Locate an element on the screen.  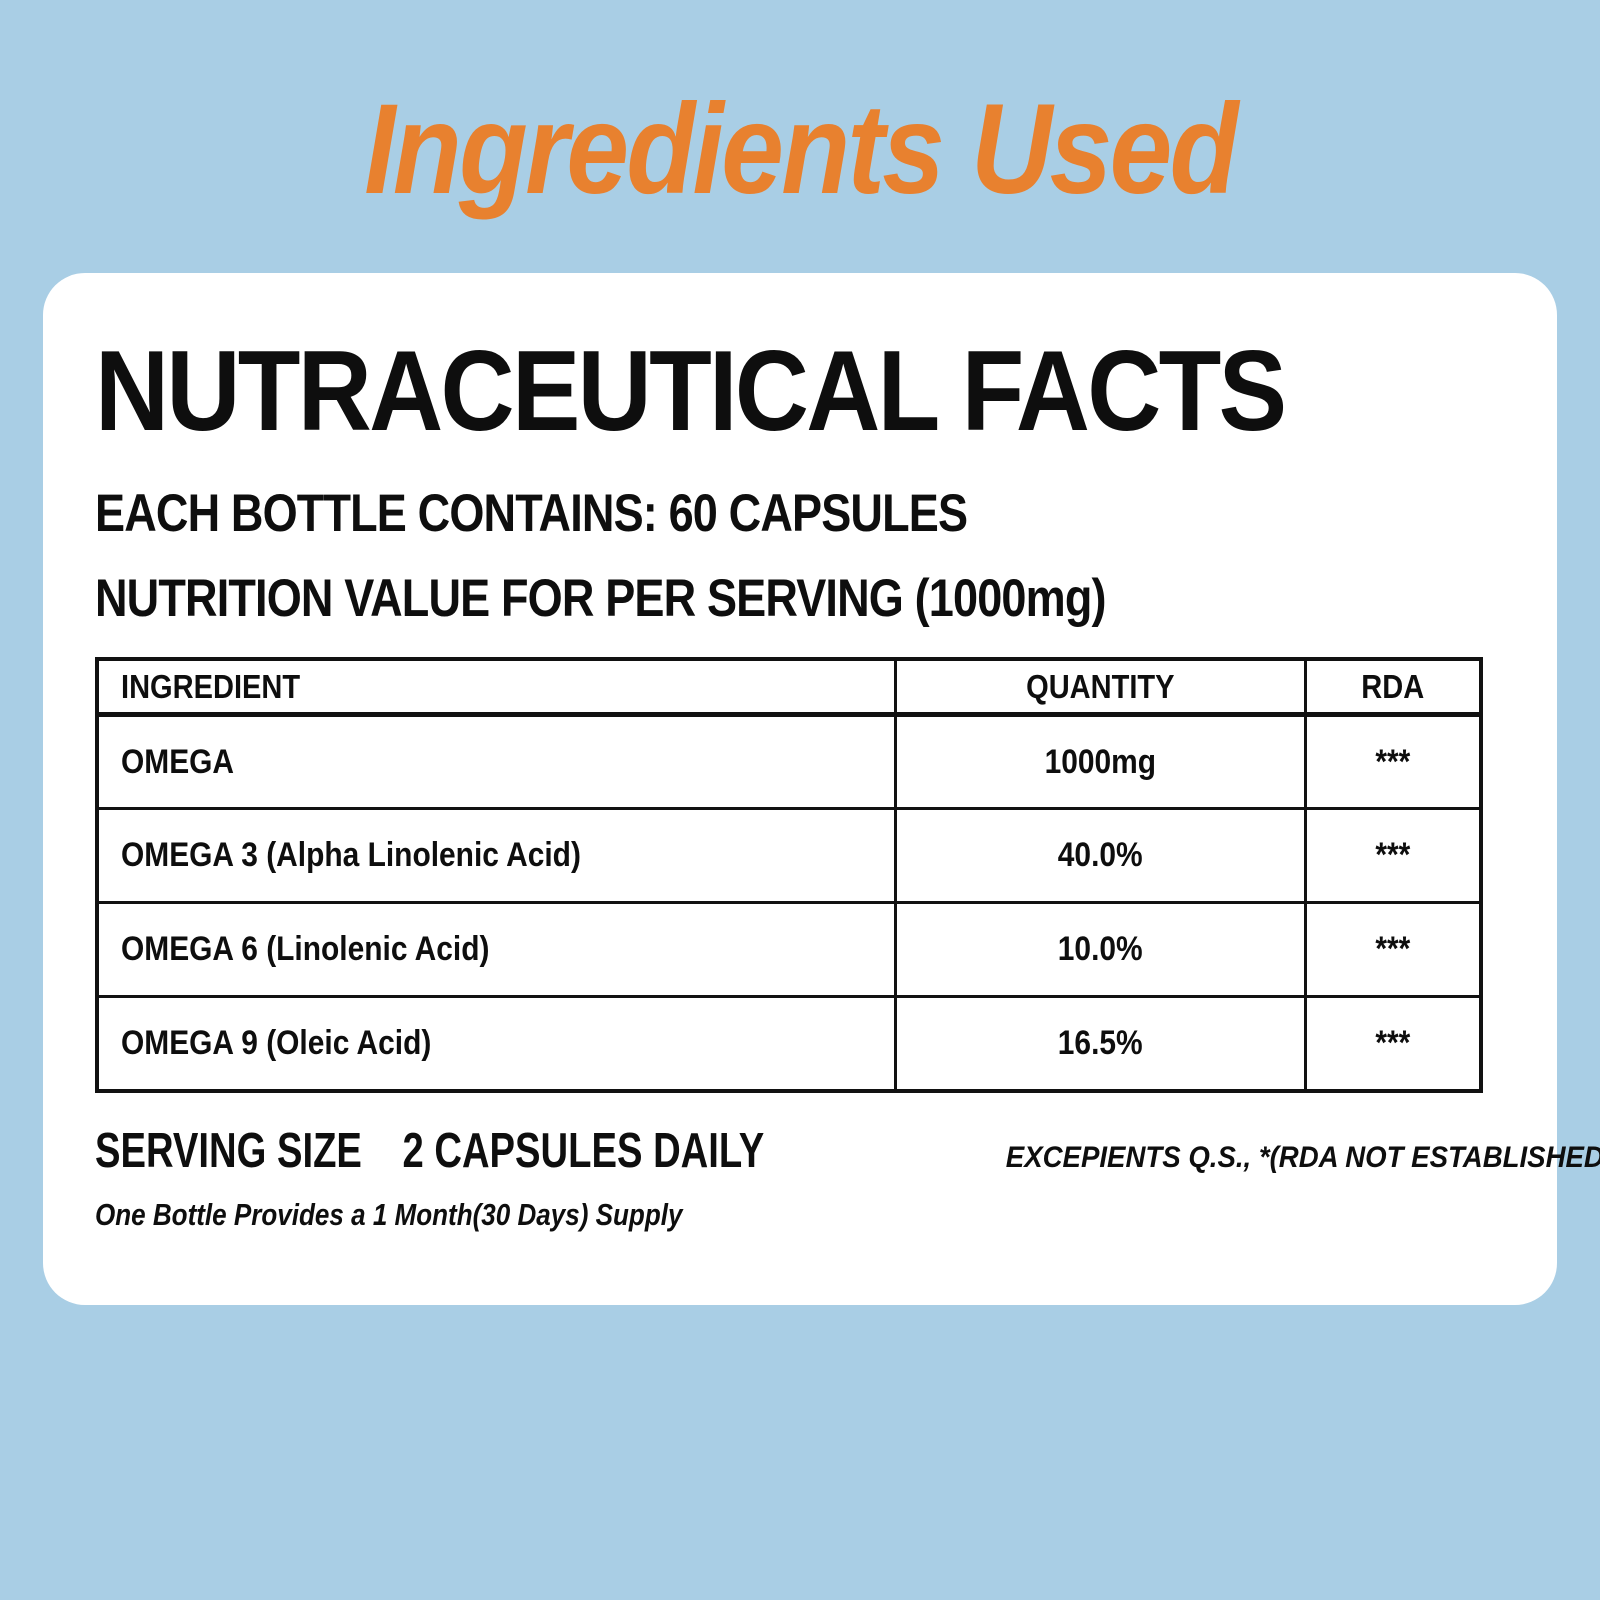
table-row: OMEGA 9 (Oleic Acid) 16.5% *** is located at coordinates (789, 1044).